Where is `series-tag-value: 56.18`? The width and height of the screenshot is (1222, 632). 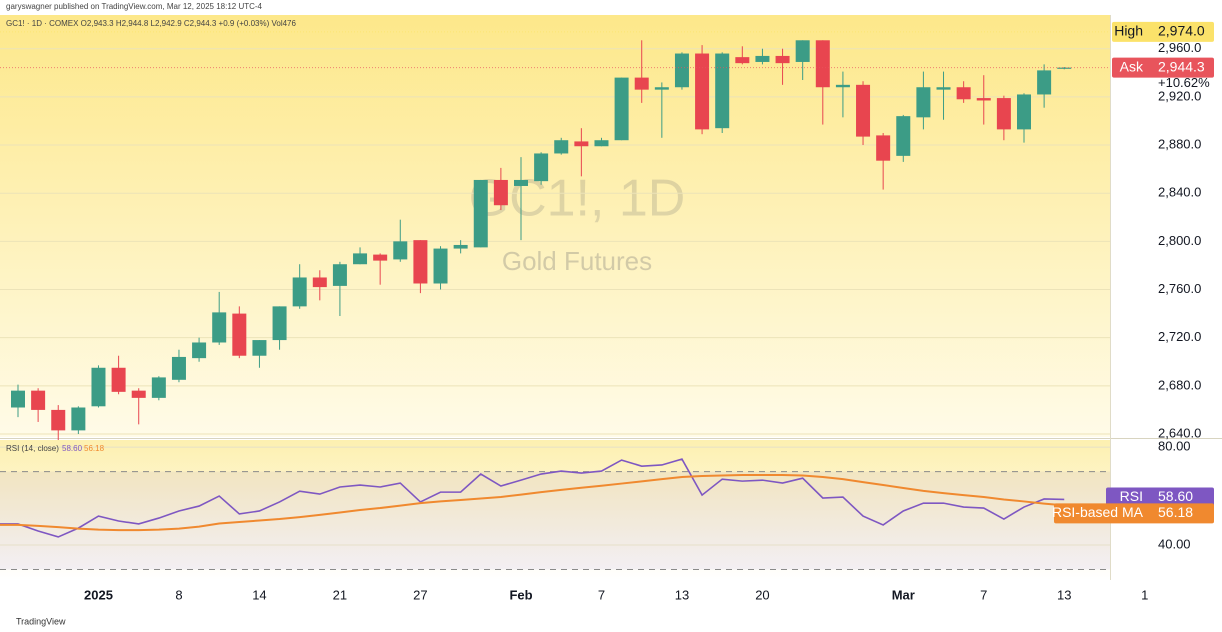
series-tag-value: 56.18 is located at coordinates (1175, 512).